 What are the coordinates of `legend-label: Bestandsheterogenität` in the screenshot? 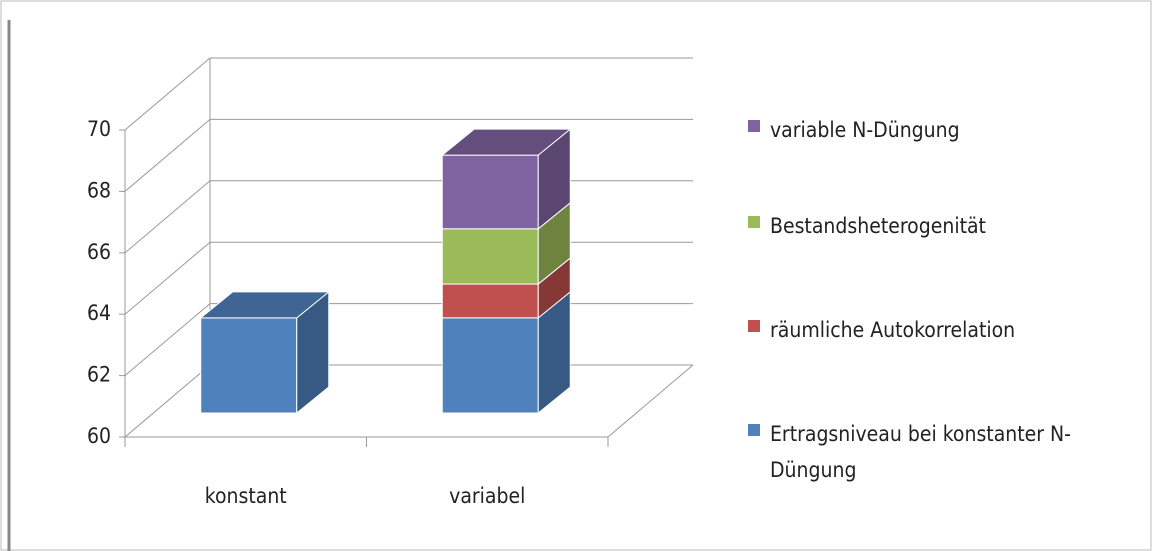 It's located at (878, 226).